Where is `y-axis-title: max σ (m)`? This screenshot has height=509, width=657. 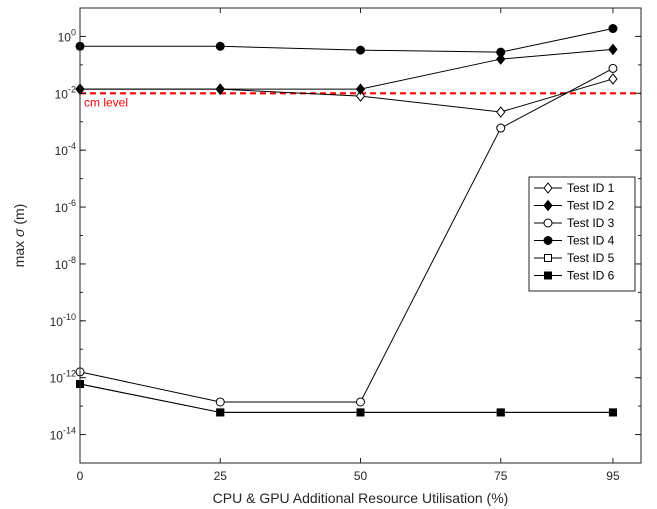 y-axis-title: max σ (m) is located at coordinates (19, 236).